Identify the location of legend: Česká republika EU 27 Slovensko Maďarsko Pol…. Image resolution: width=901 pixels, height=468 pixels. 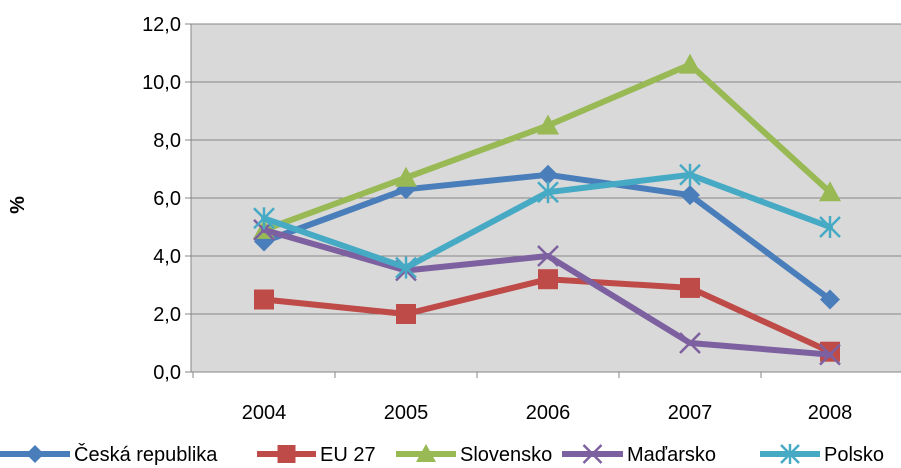
(442, 454).